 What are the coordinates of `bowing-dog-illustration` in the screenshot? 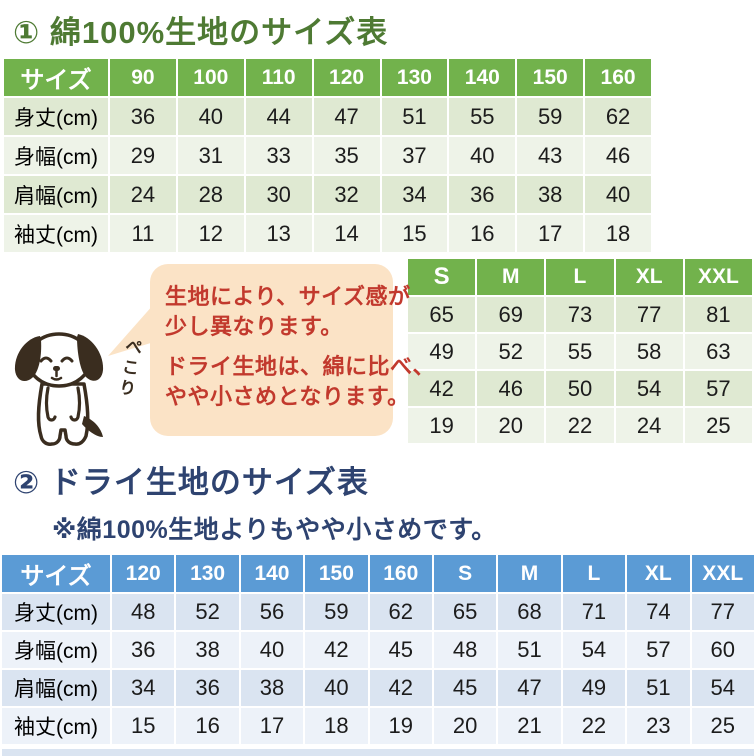 It's located at (59, 389).